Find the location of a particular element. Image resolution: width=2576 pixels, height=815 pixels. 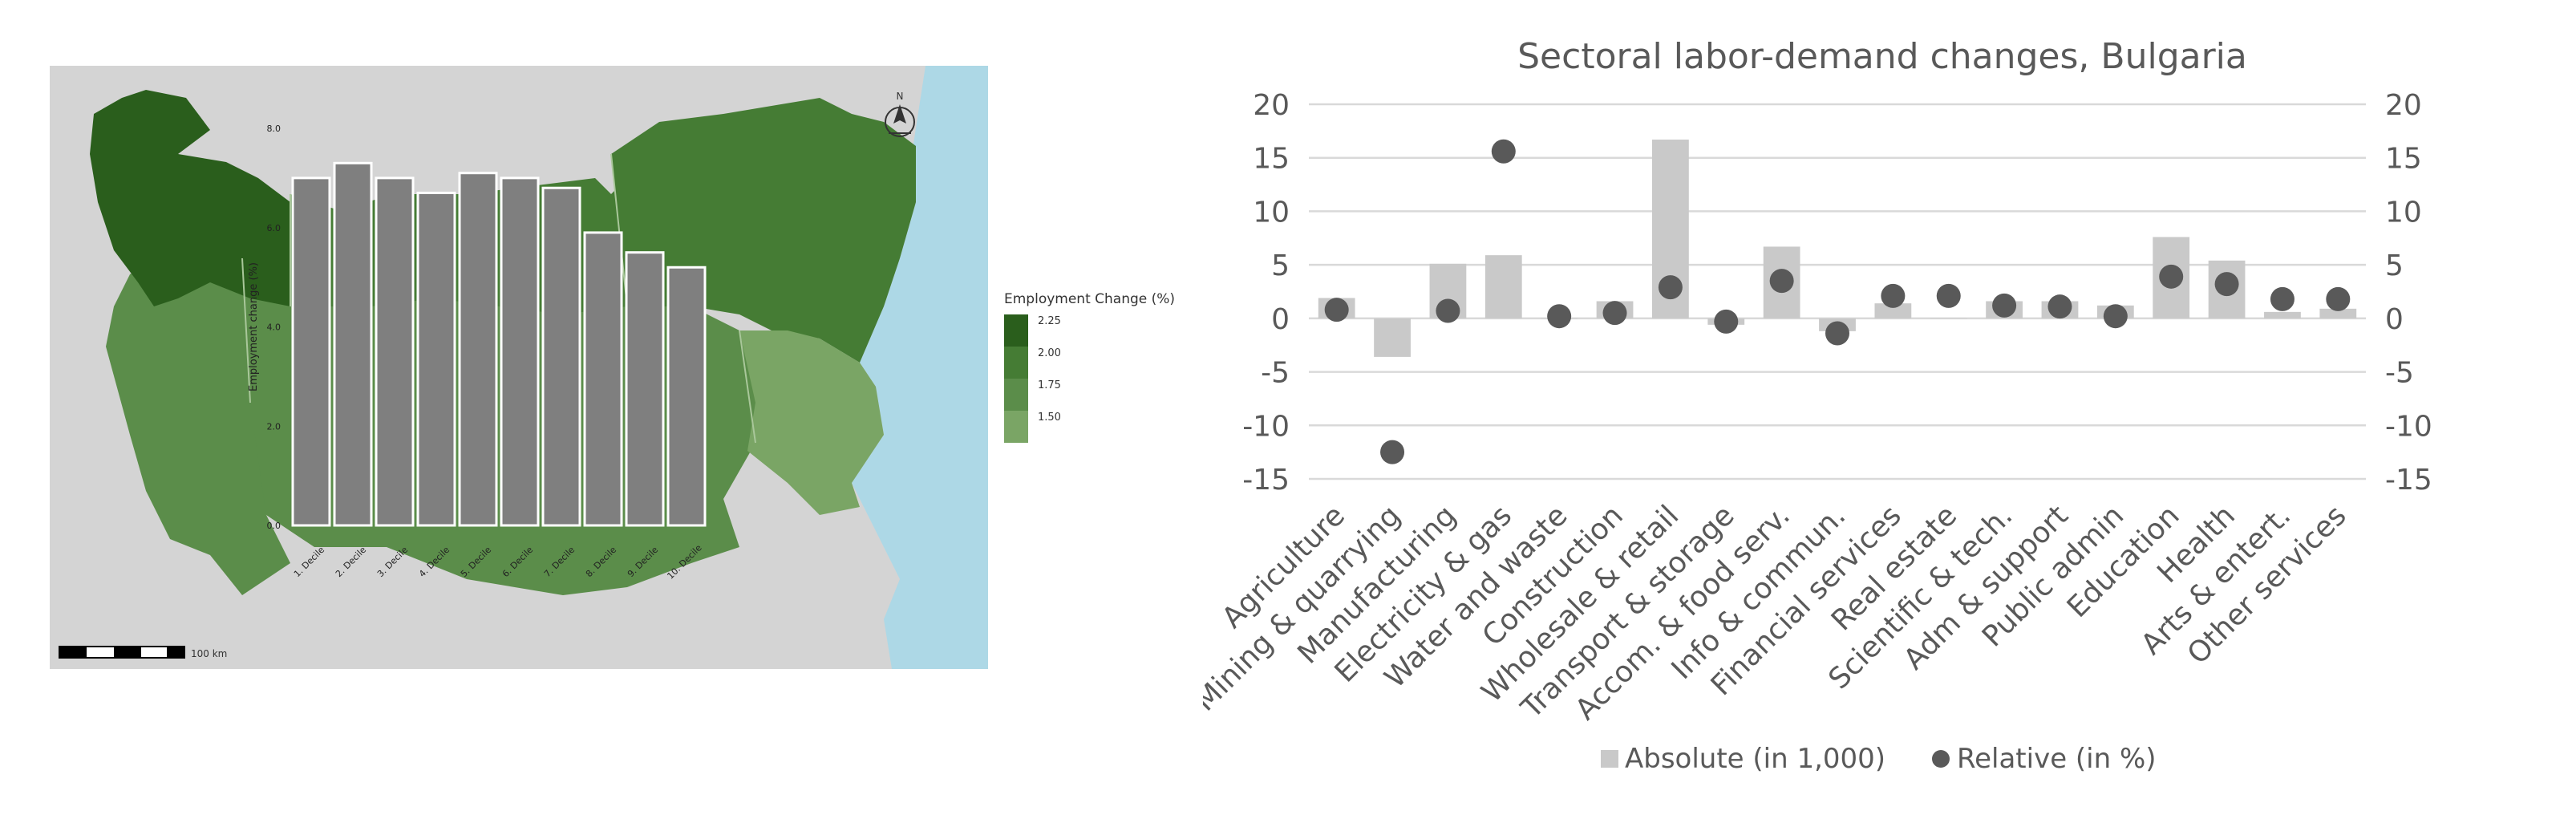

region-southeast is located at coordinates (811, 422).